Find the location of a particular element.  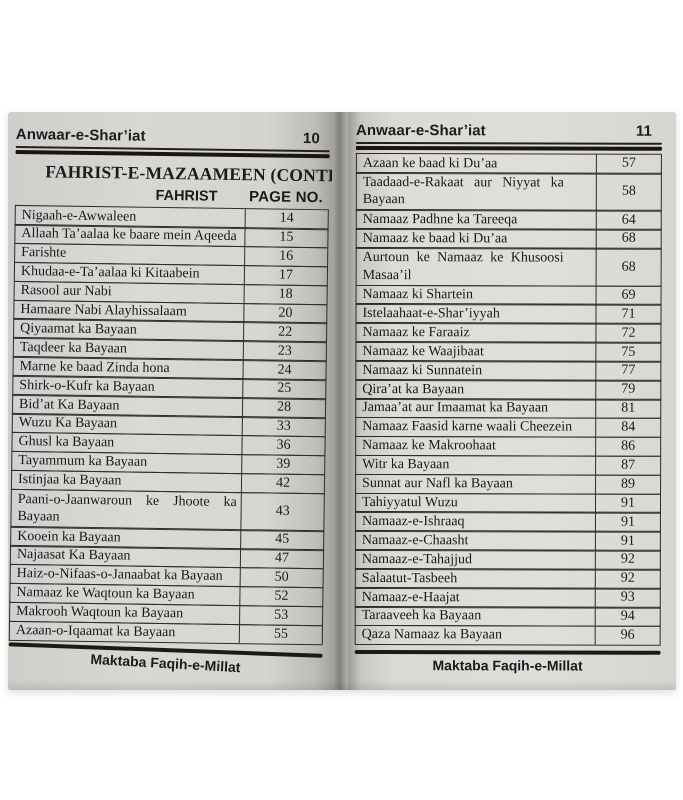

column-header-fahrist: FAHRIST is located at coordinates (186, 196).